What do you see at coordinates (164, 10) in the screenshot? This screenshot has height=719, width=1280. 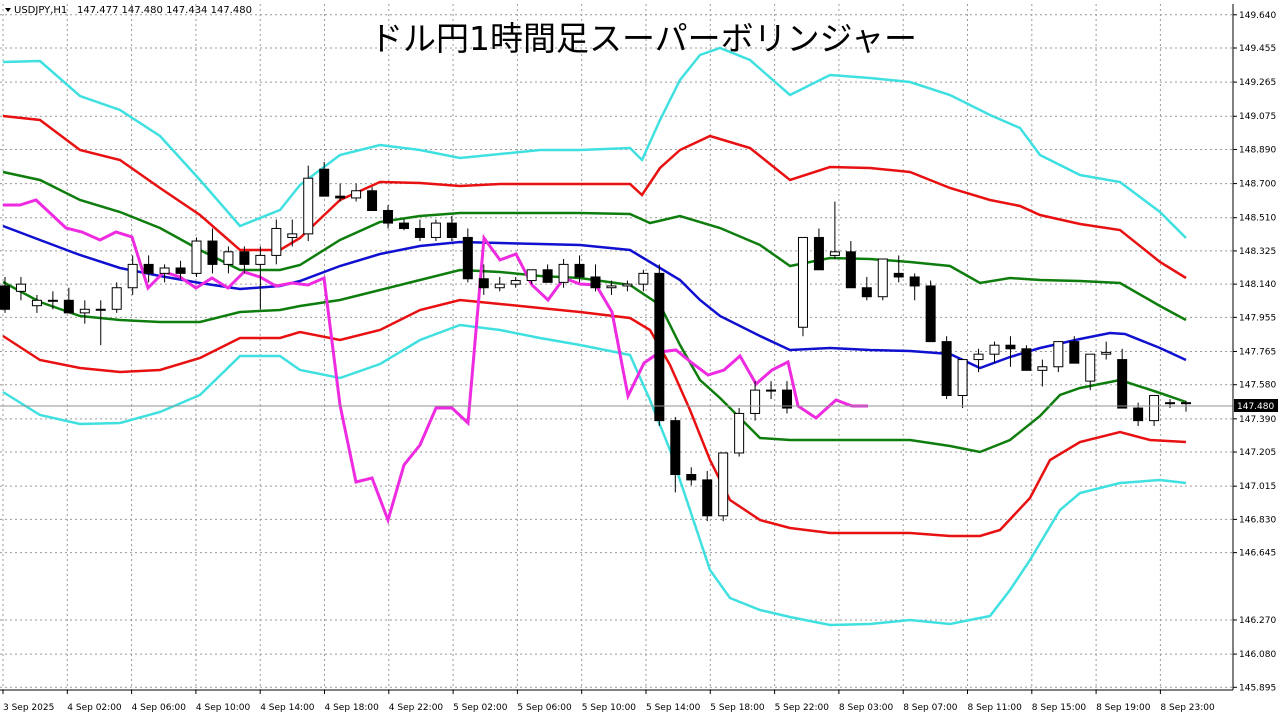 I see `ohlc-readout: 147.477 147.480 147.434 147.480` at bounding box center [164, 10].